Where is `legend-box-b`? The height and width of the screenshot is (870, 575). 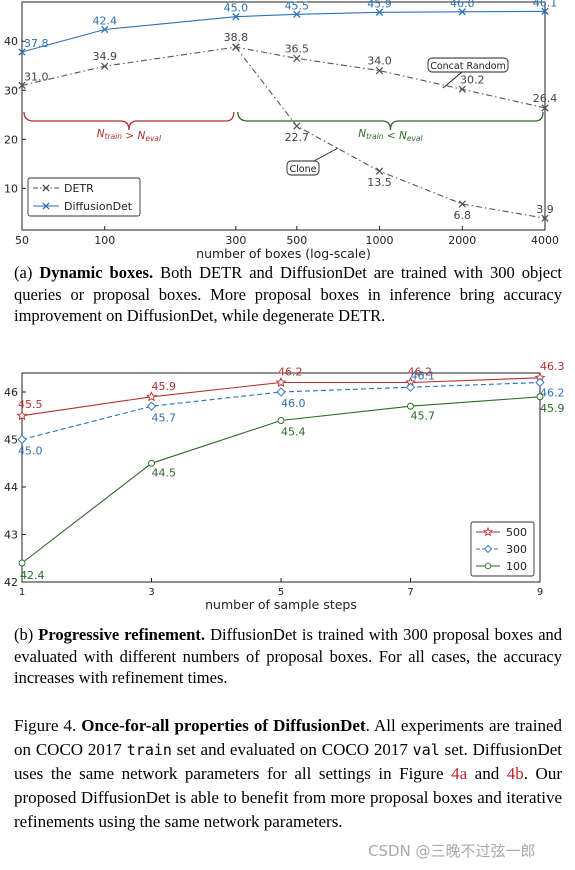
legend-box-b is located at coordinates (502, 549).